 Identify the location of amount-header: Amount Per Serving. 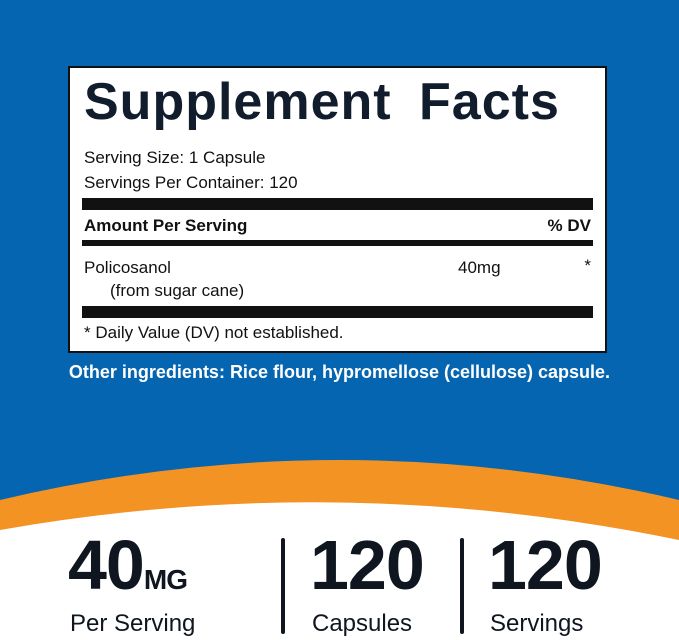
(166, 225).